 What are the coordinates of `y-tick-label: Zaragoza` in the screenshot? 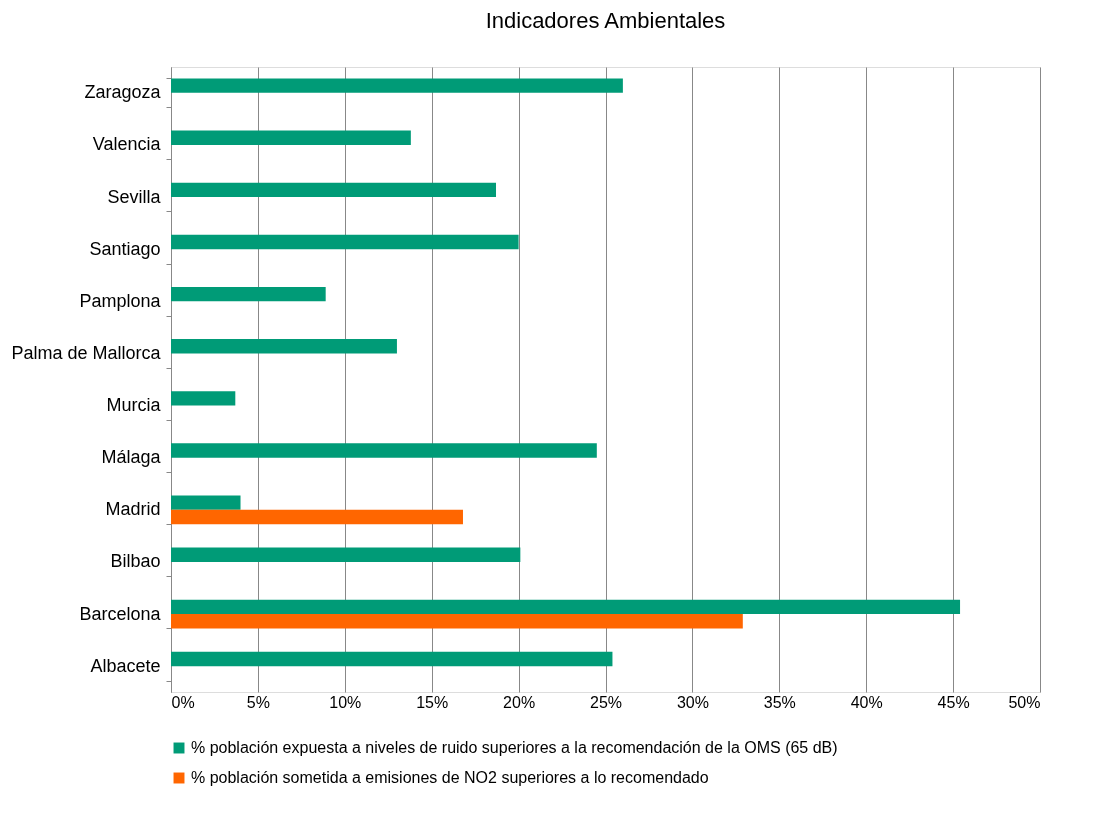 It's located at (123, 92).